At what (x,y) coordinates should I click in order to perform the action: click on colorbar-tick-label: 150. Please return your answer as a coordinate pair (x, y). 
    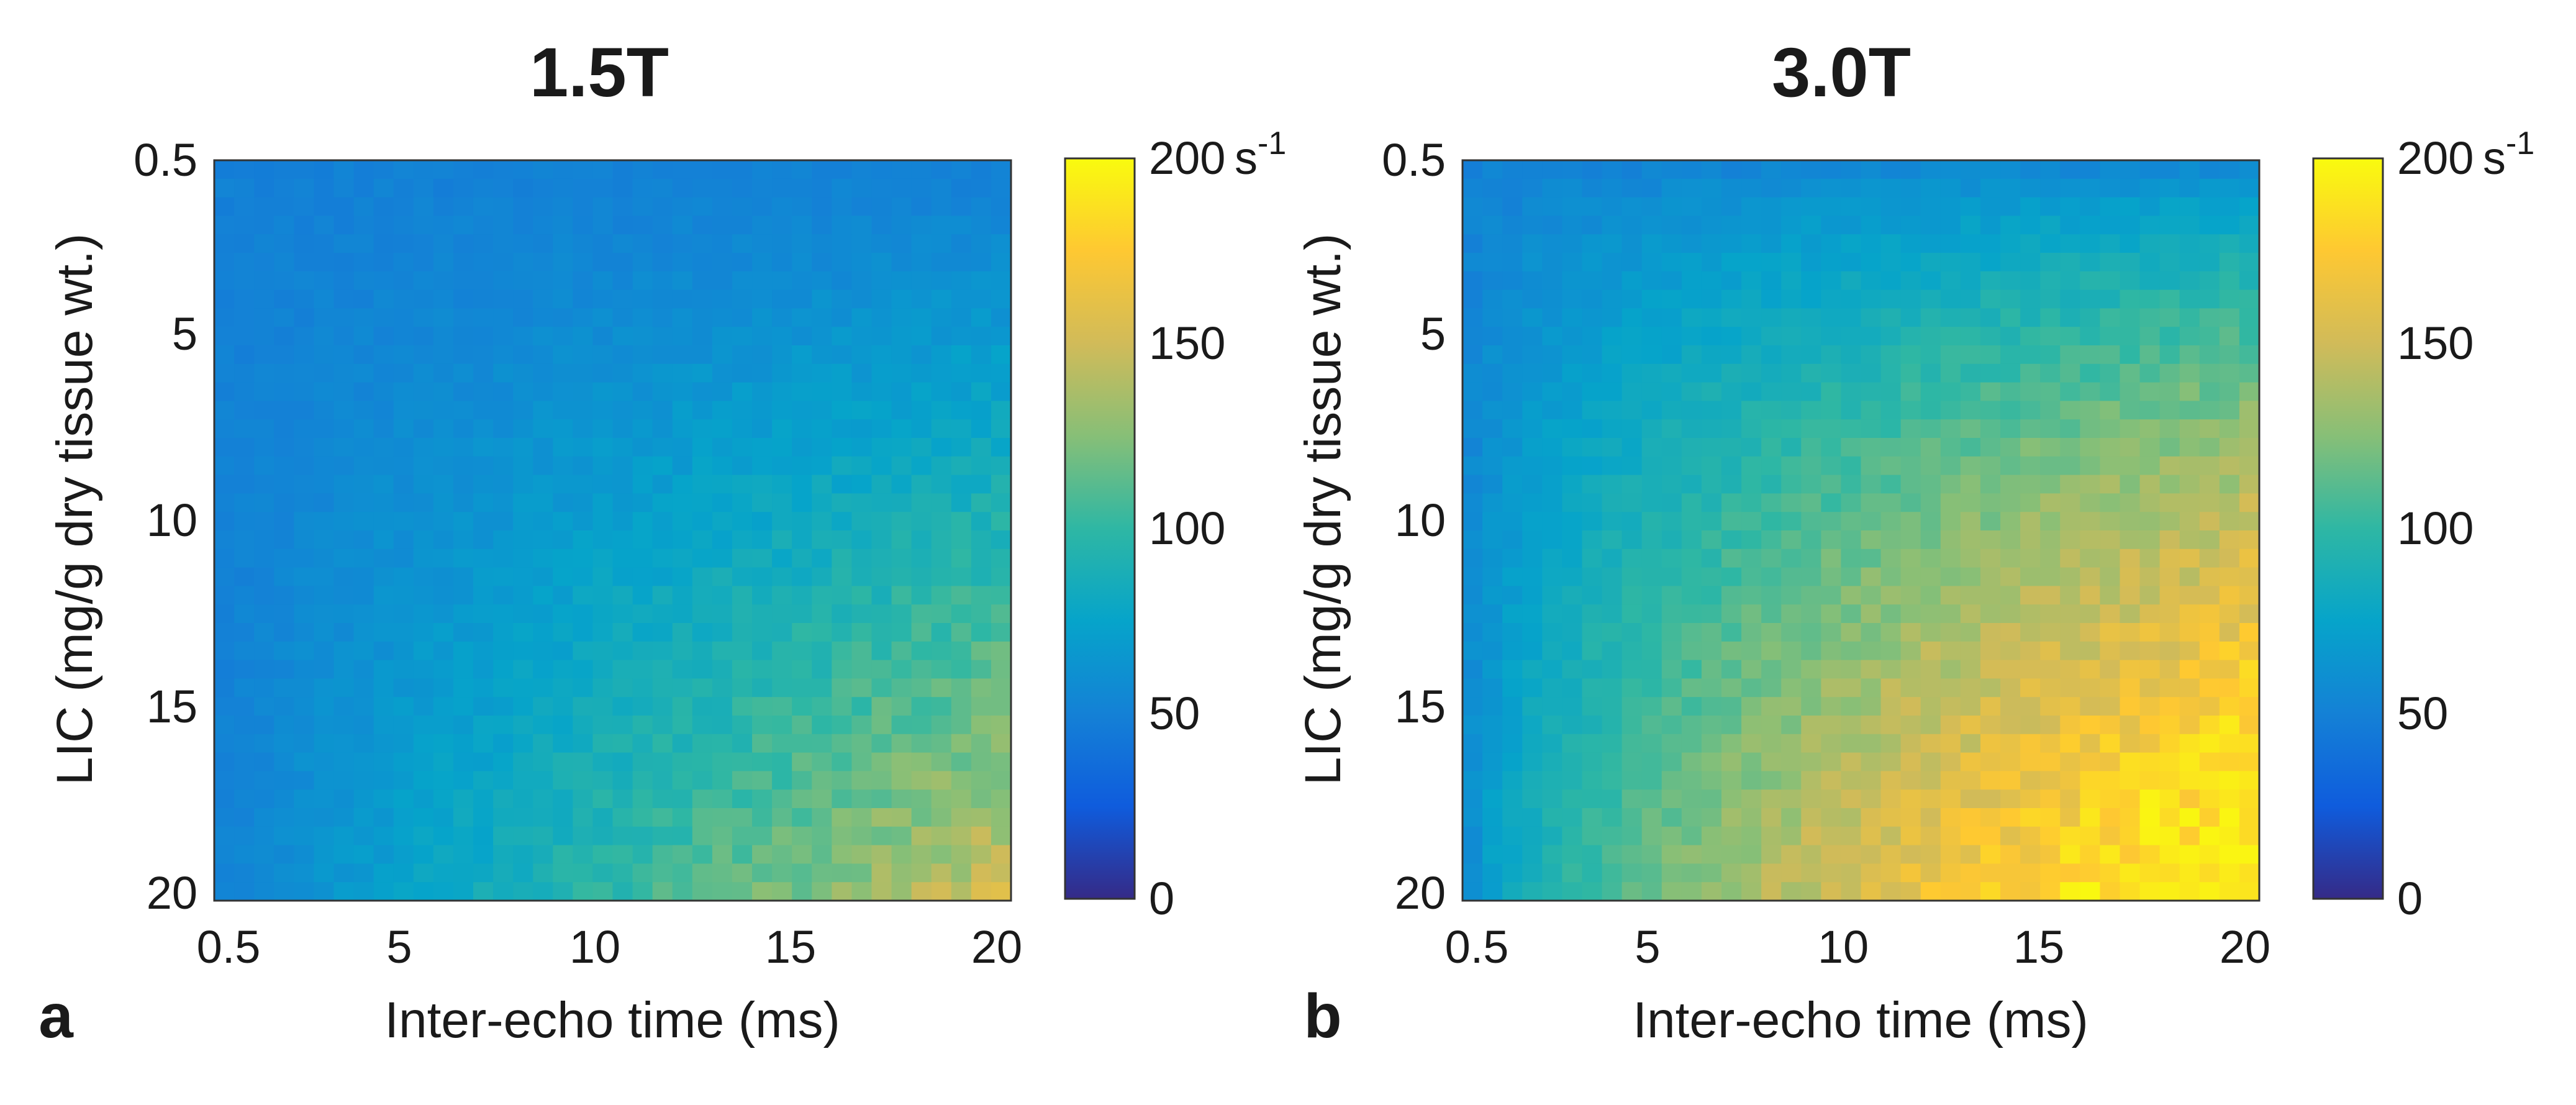
    Looking at the image, I should click on (2435, 343).